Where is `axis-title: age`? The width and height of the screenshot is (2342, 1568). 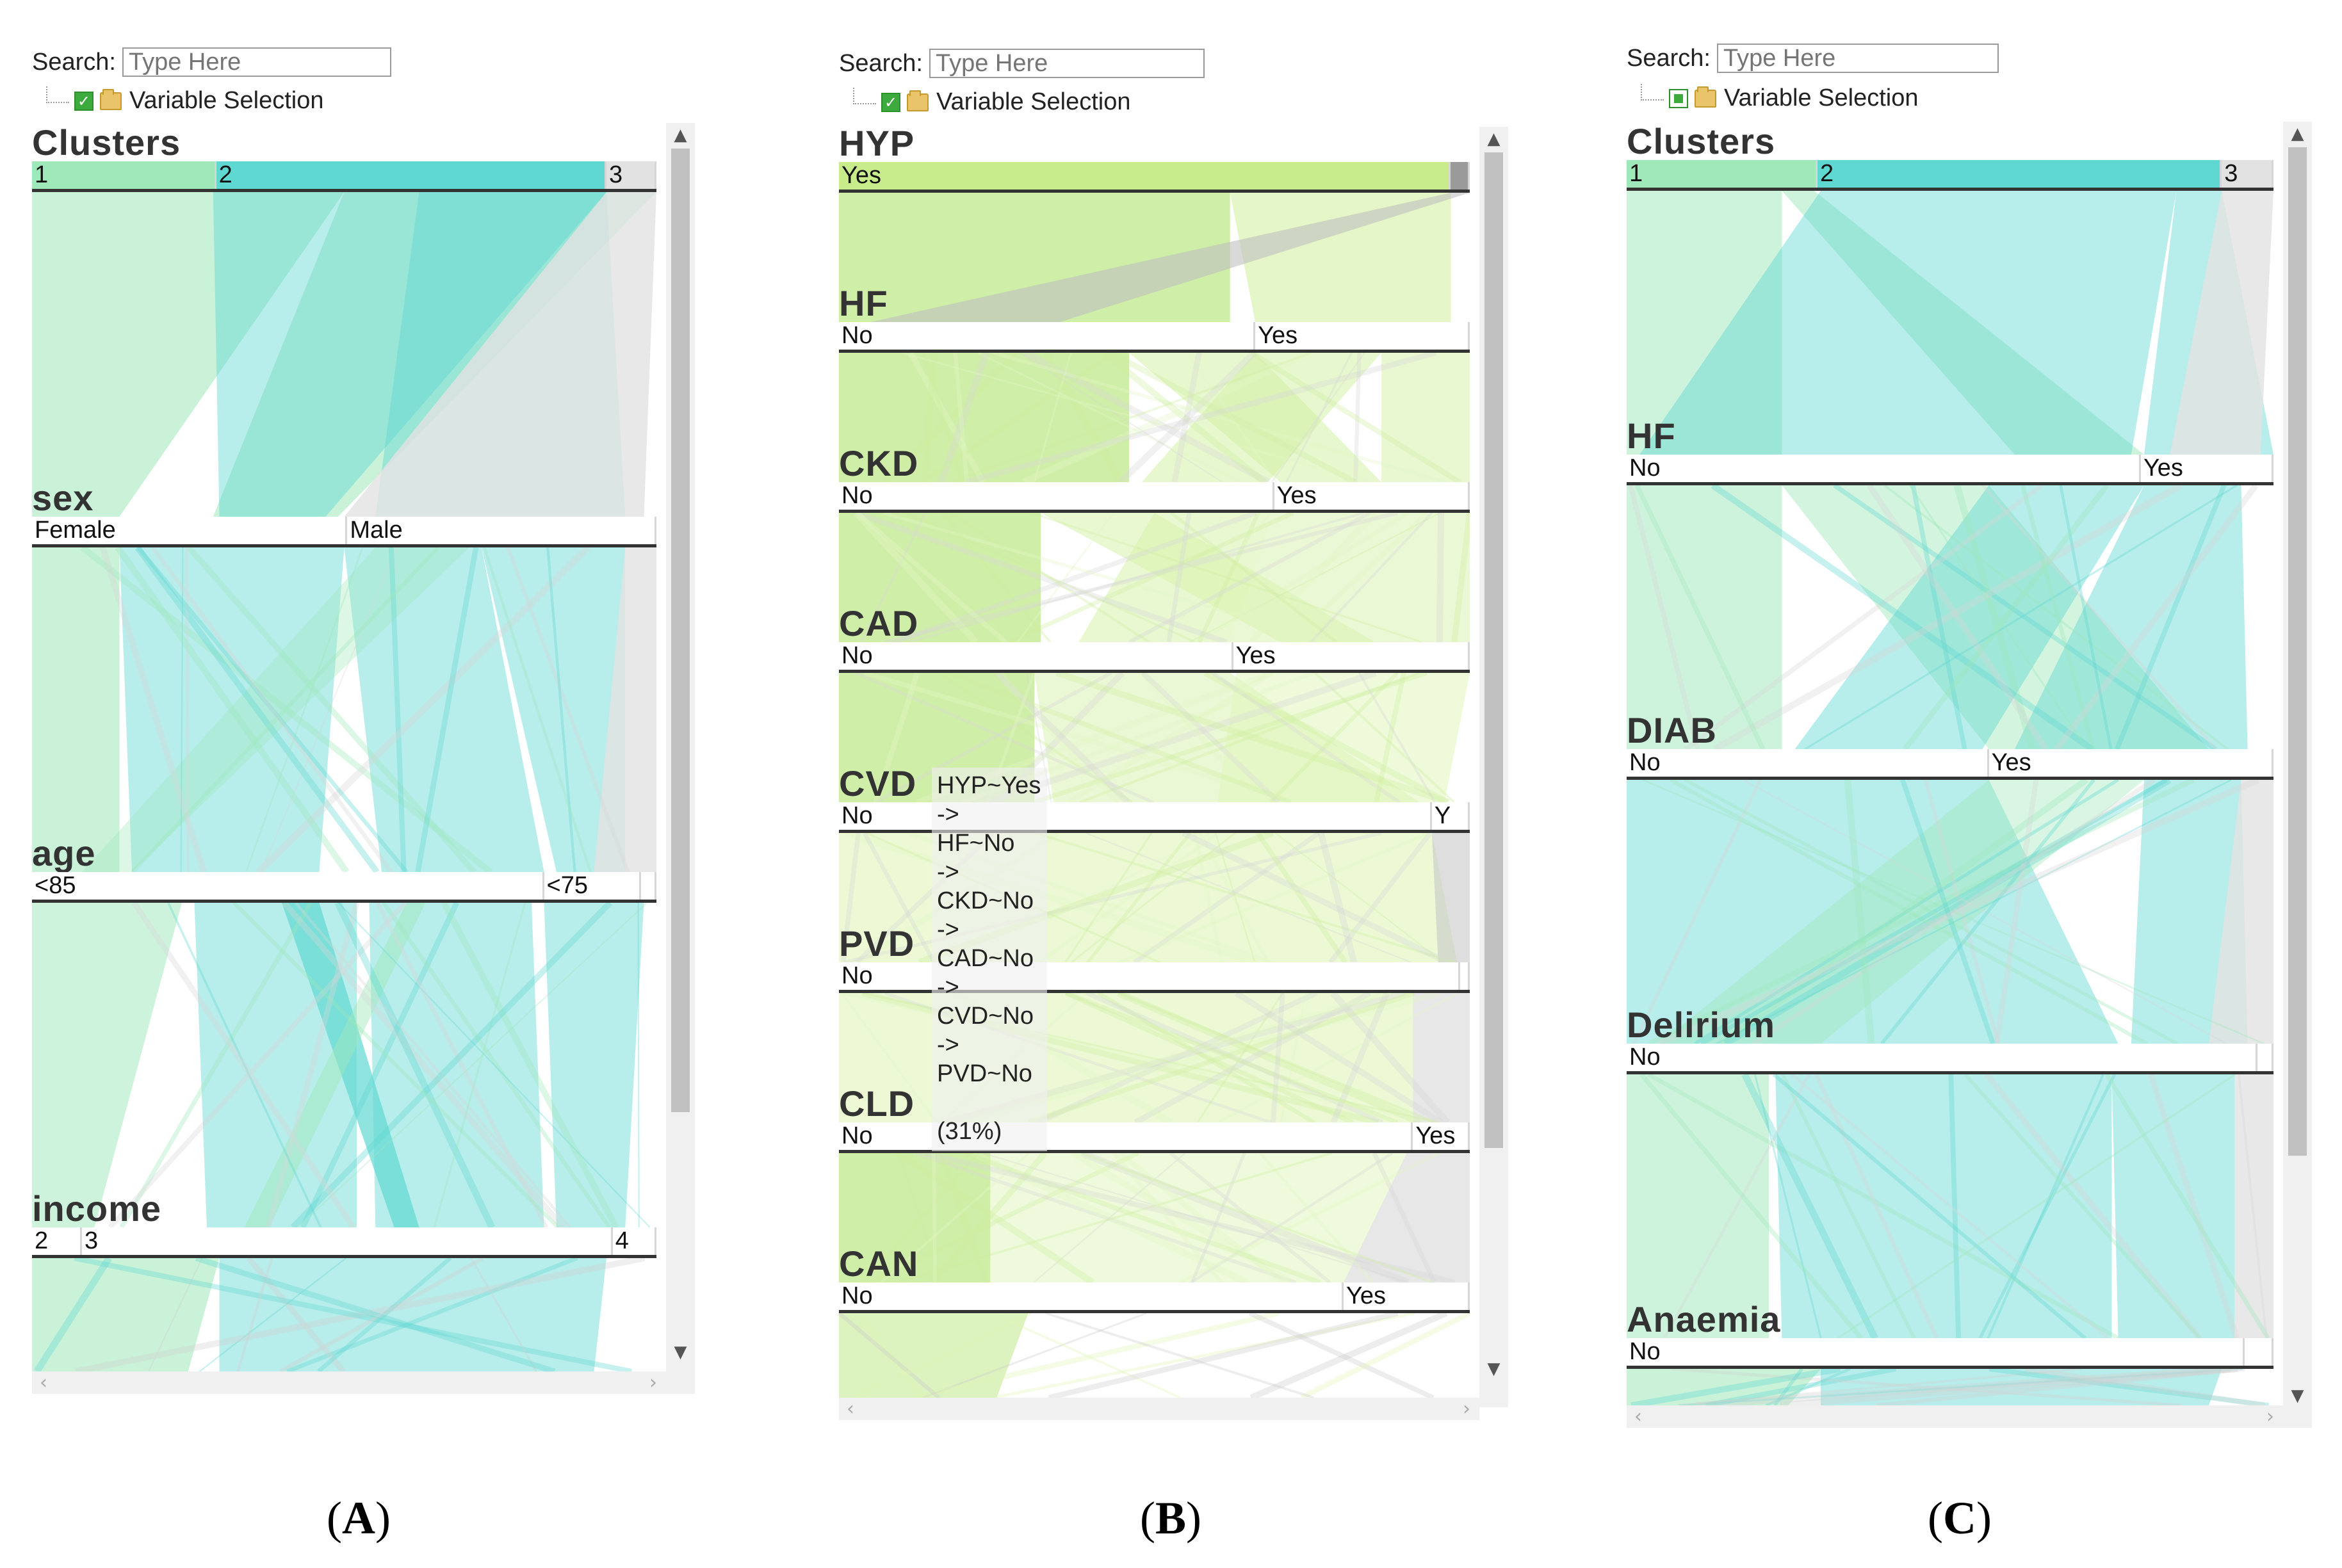
axis-title: age is located at coordinates (64, 853).